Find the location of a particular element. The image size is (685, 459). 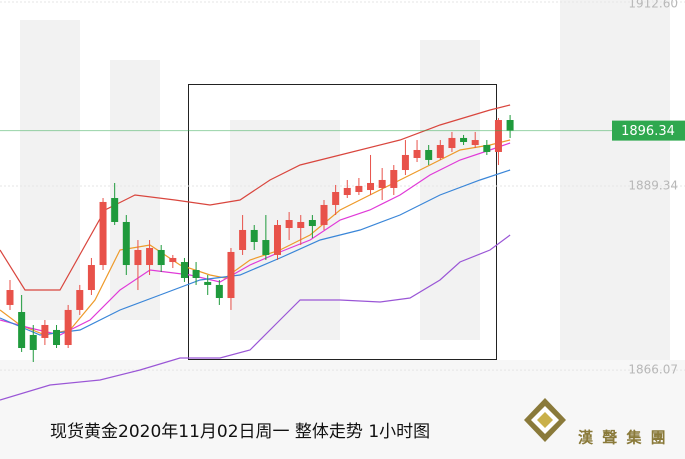

brand: 漢 聲 集 團 is located at coordinates (623, 438).